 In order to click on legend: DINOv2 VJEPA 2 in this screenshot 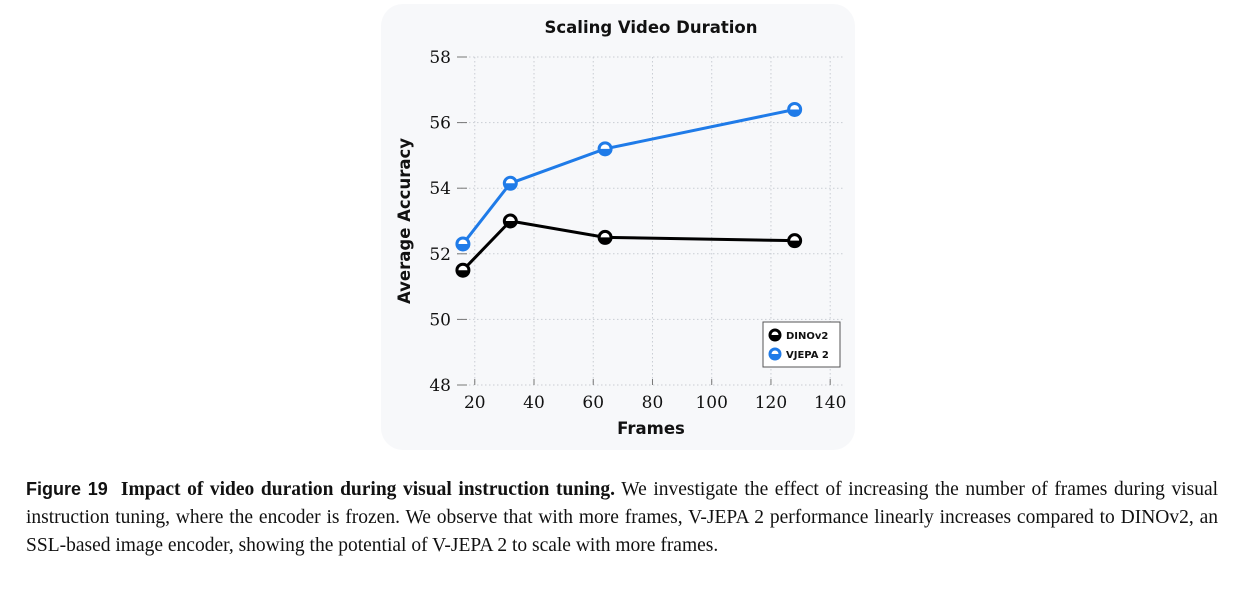, I will do `click(801, 344)`.